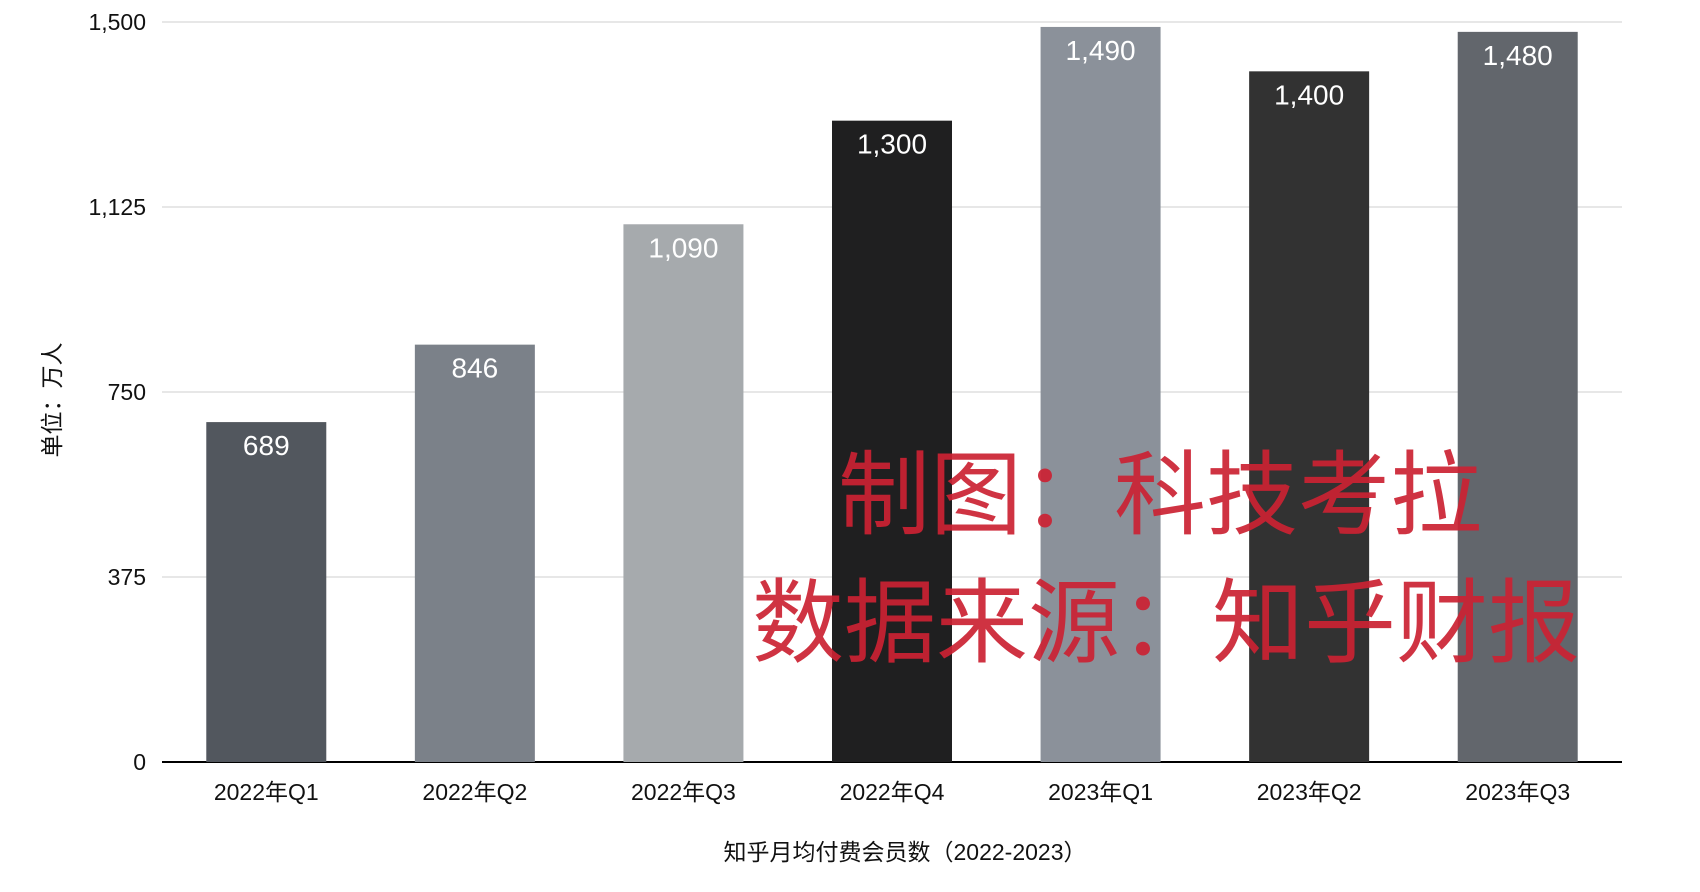 The image size is (1700, 892). Describe the element at coordinates (1166, 559) in the screenshot. I see `watermark: 制图：科技考拉 数据来源：知乎财报` at that location.